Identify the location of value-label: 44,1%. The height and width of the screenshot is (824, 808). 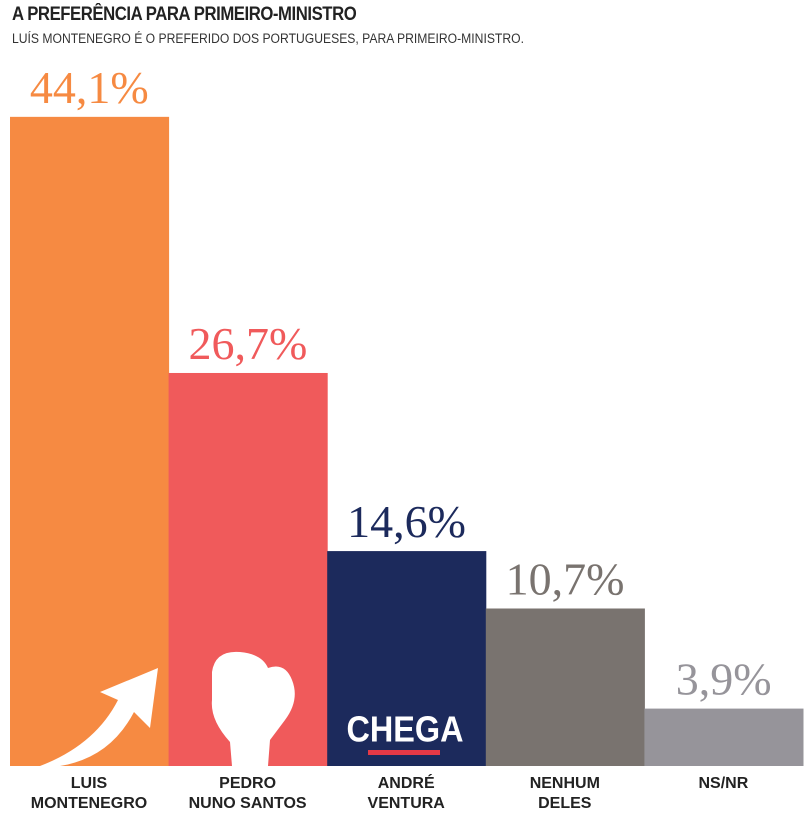
(89, 87).